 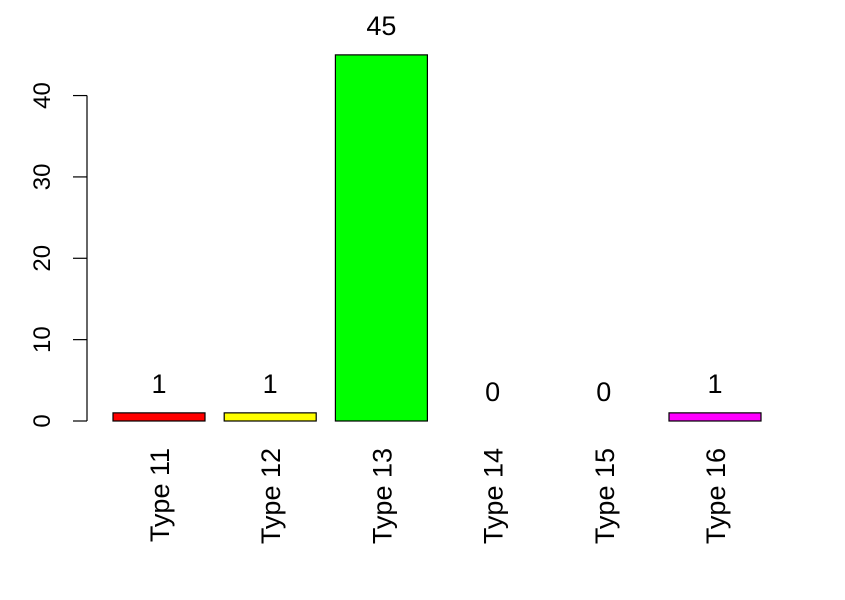 What do you see at coordinates (605, 496) in the screenshot?
I see `x-tick-label: Type 15` at bounding box center [605, 496].